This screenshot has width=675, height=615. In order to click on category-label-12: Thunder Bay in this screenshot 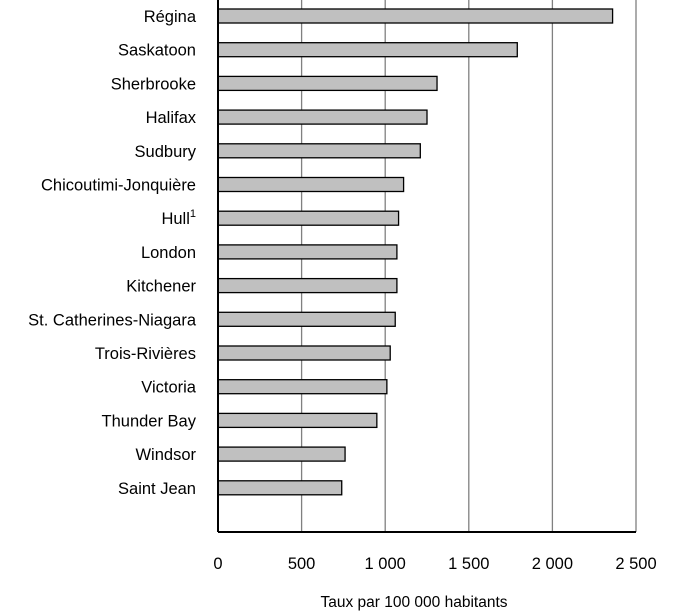, I will do `click(149, 421)`.